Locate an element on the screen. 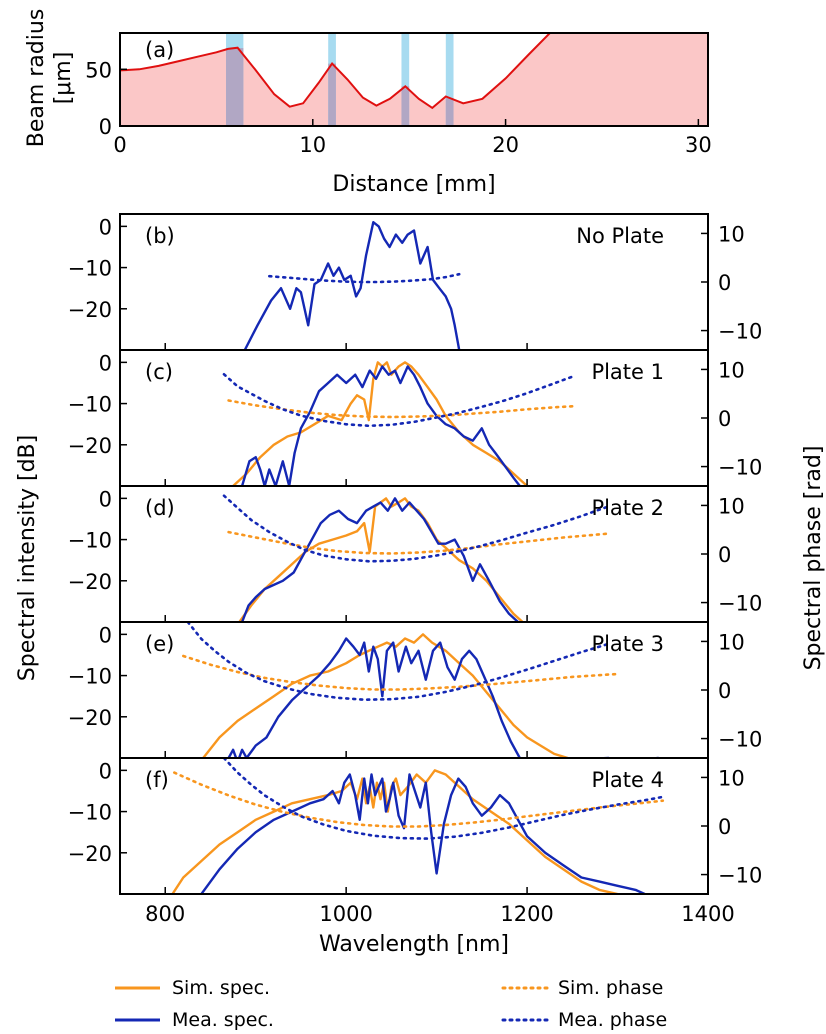  plate-2-overlap is located at coordinates (332, 94).